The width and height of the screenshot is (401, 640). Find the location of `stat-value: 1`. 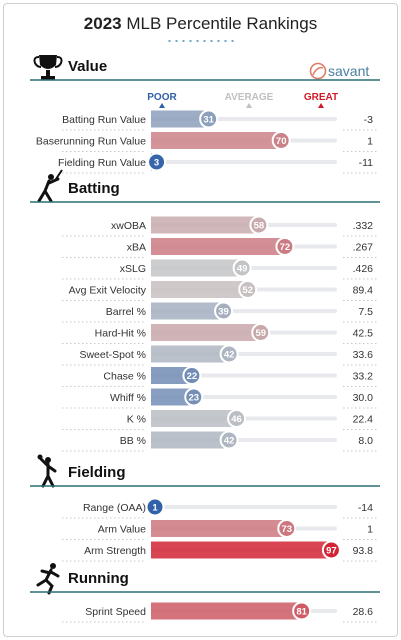

stat-value: 1 is located at coordinates (370, 142).